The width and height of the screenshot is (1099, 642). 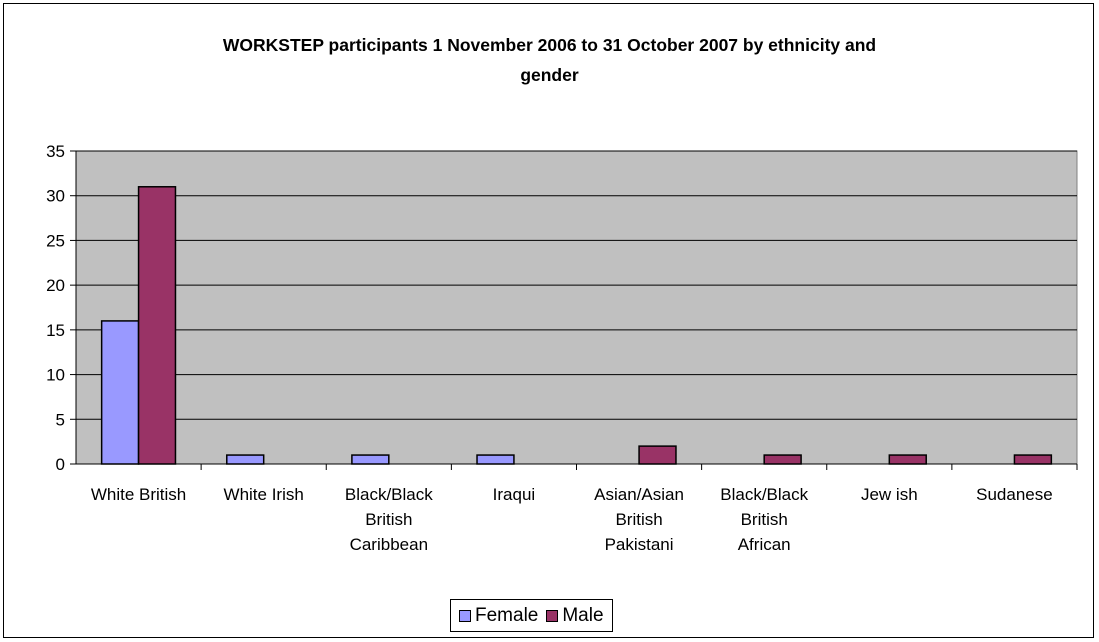 What do you see at coordinates (60, 419) in the screenshot?
I see `y-tick-label: 5` at bounding box center [60, 419].